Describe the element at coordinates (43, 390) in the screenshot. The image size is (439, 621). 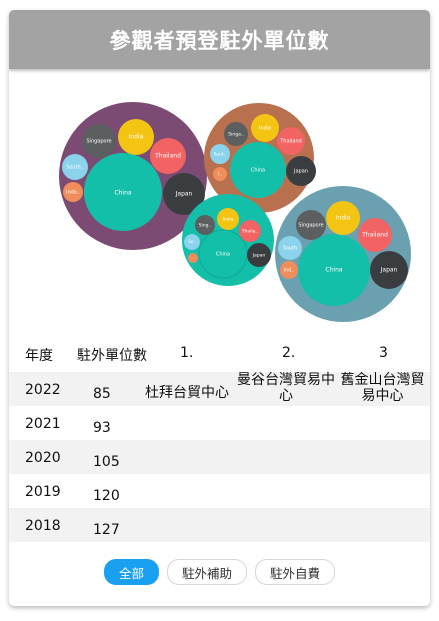
I see `row-year: 2022` at that location.